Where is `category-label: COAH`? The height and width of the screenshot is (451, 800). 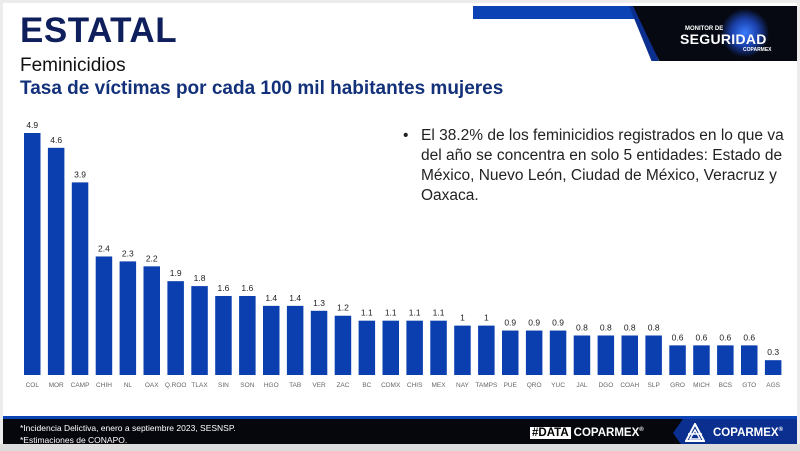
category-label: COAH is located at coordinates (629, 385).